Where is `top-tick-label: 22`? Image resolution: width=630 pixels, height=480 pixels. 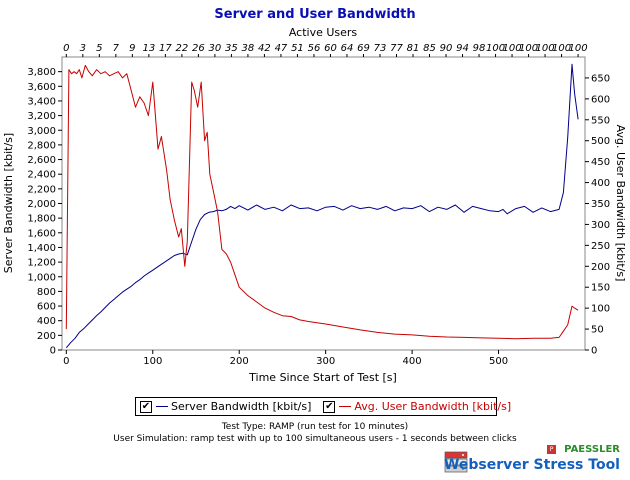 top-tick-label: 22 is located at coordinates (182, 48).